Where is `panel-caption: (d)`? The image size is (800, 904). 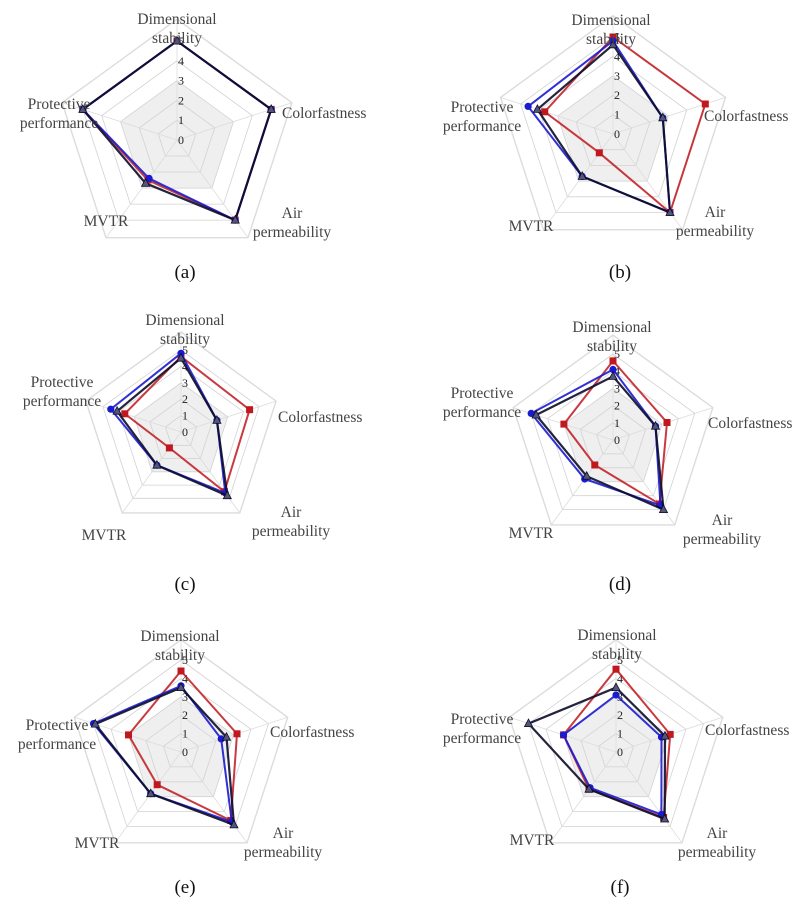
panel-caption: (d) is located at coordinates (620, 584).